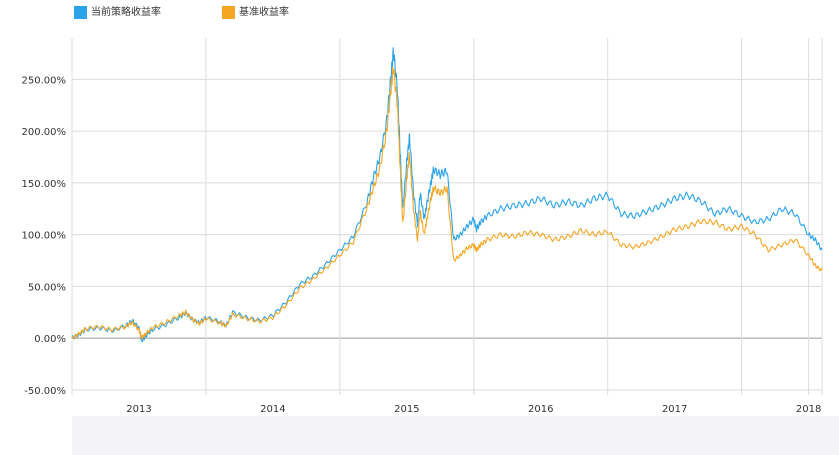  Describe the element at coordinates (50, 339) in the screenshot. I see `y-tick-label: 0.00%` at that location.